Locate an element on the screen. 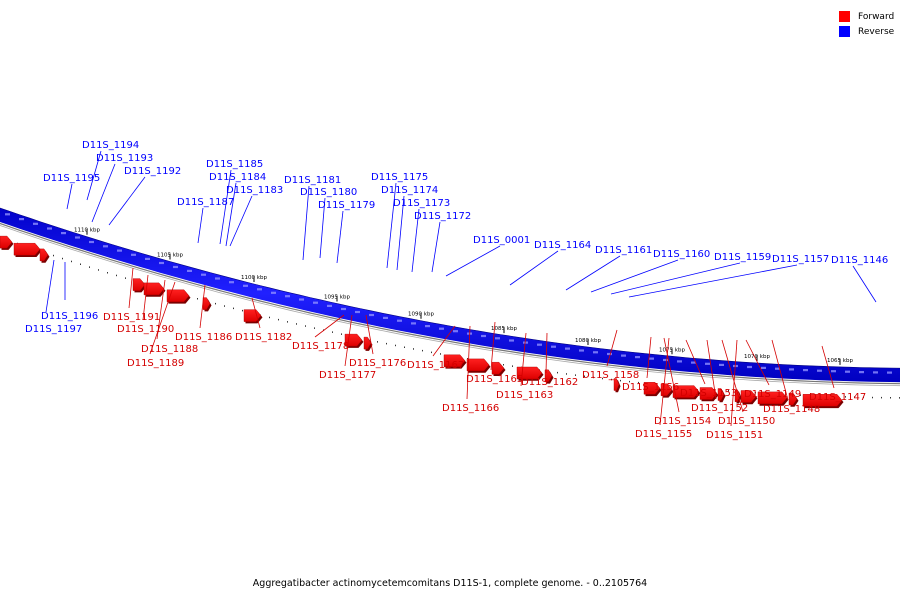 The height and width of the screenshot is (600, 900). reverse-gene-label: D11S_1194 is located at coordinates (110, 145).